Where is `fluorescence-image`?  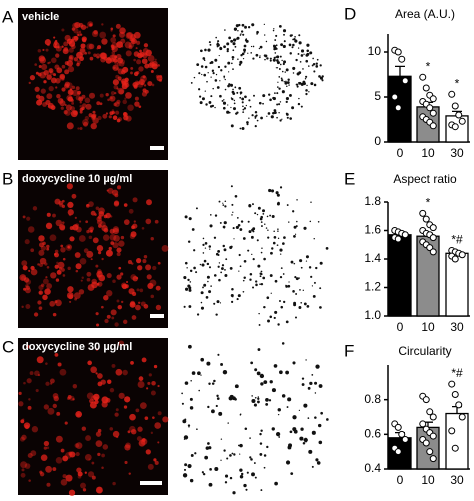
fluorescence-image is located at coordinates (93, 84).